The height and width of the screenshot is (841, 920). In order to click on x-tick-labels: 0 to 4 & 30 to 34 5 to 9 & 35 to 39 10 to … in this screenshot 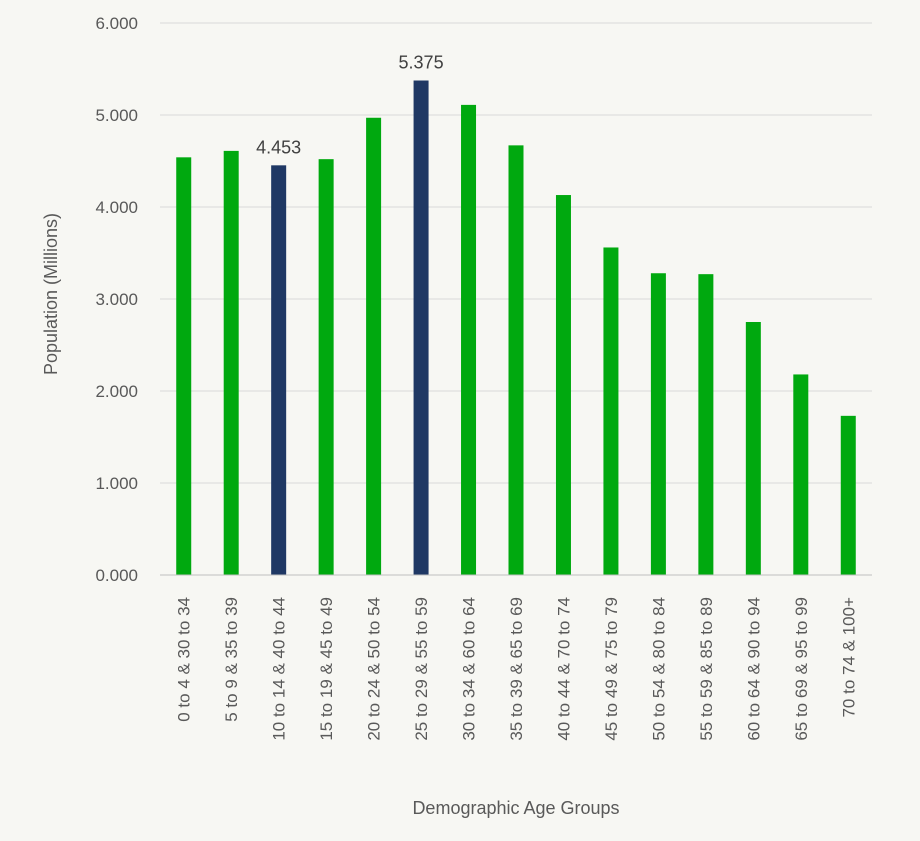, I will do `click(517, 669)`.